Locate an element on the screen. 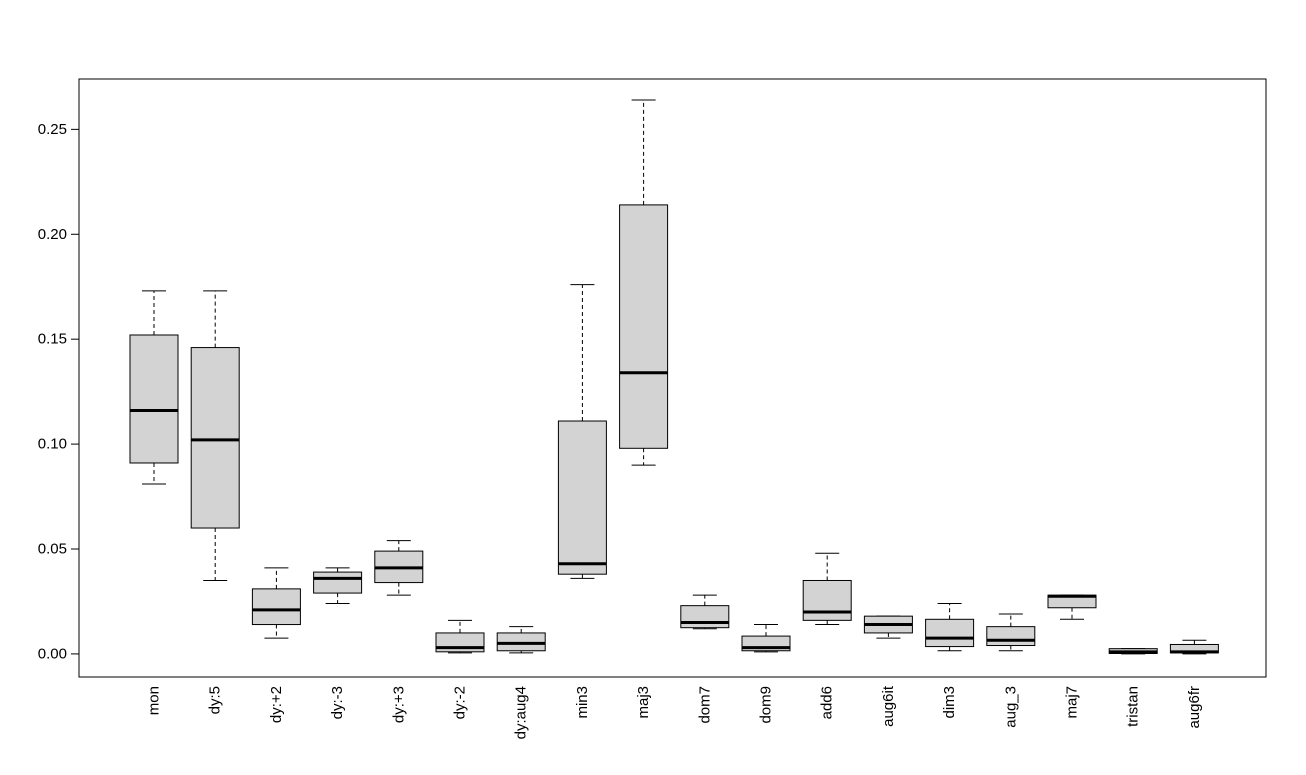  box-min3 is located at coordinates (582, 431).